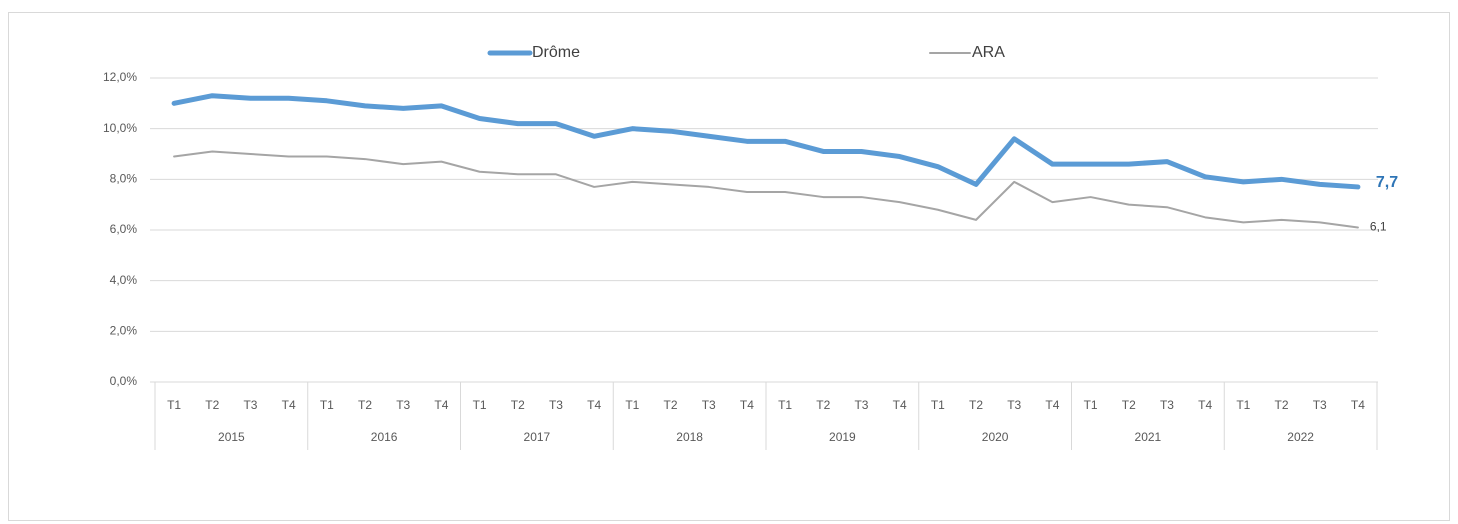 The width and height of the screenshot is (1458, 524). I want to click on year-label: 2017, so click(537, 437).